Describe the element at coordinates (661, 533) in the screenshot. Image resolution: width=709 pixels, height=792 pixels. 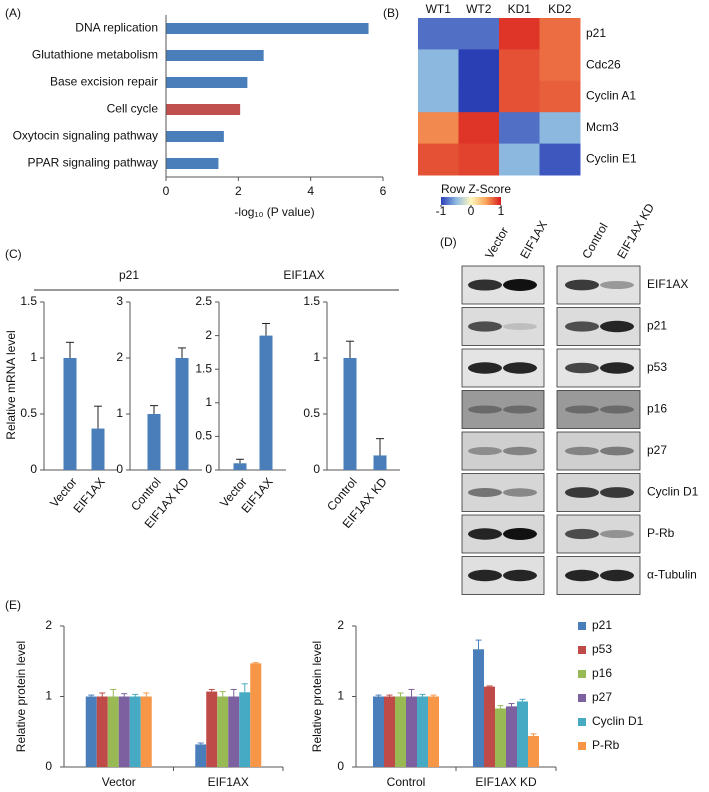
I see `row-label: P-Rb` at that location.